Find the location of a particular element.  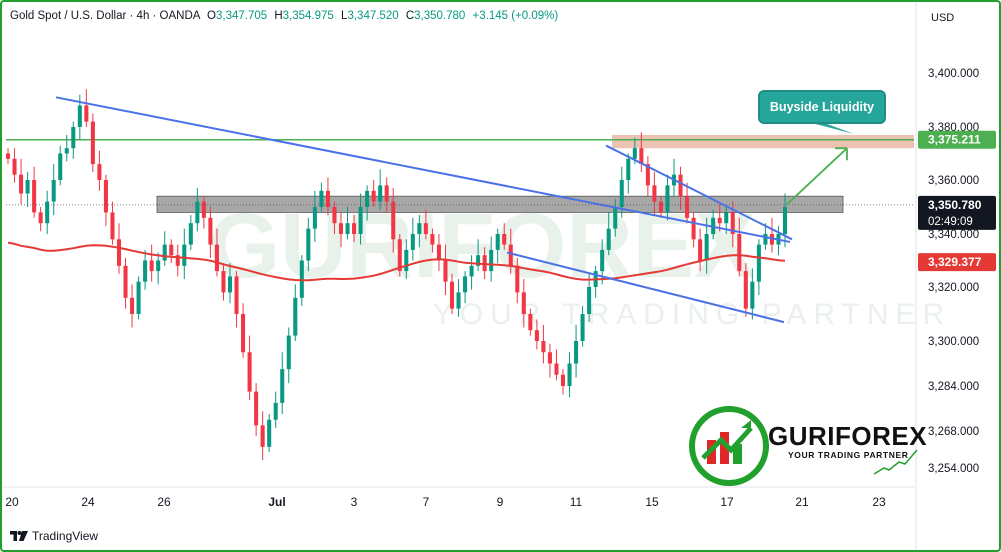

y-tick-label: 3,320.000 is located at coordinates (953, 288).